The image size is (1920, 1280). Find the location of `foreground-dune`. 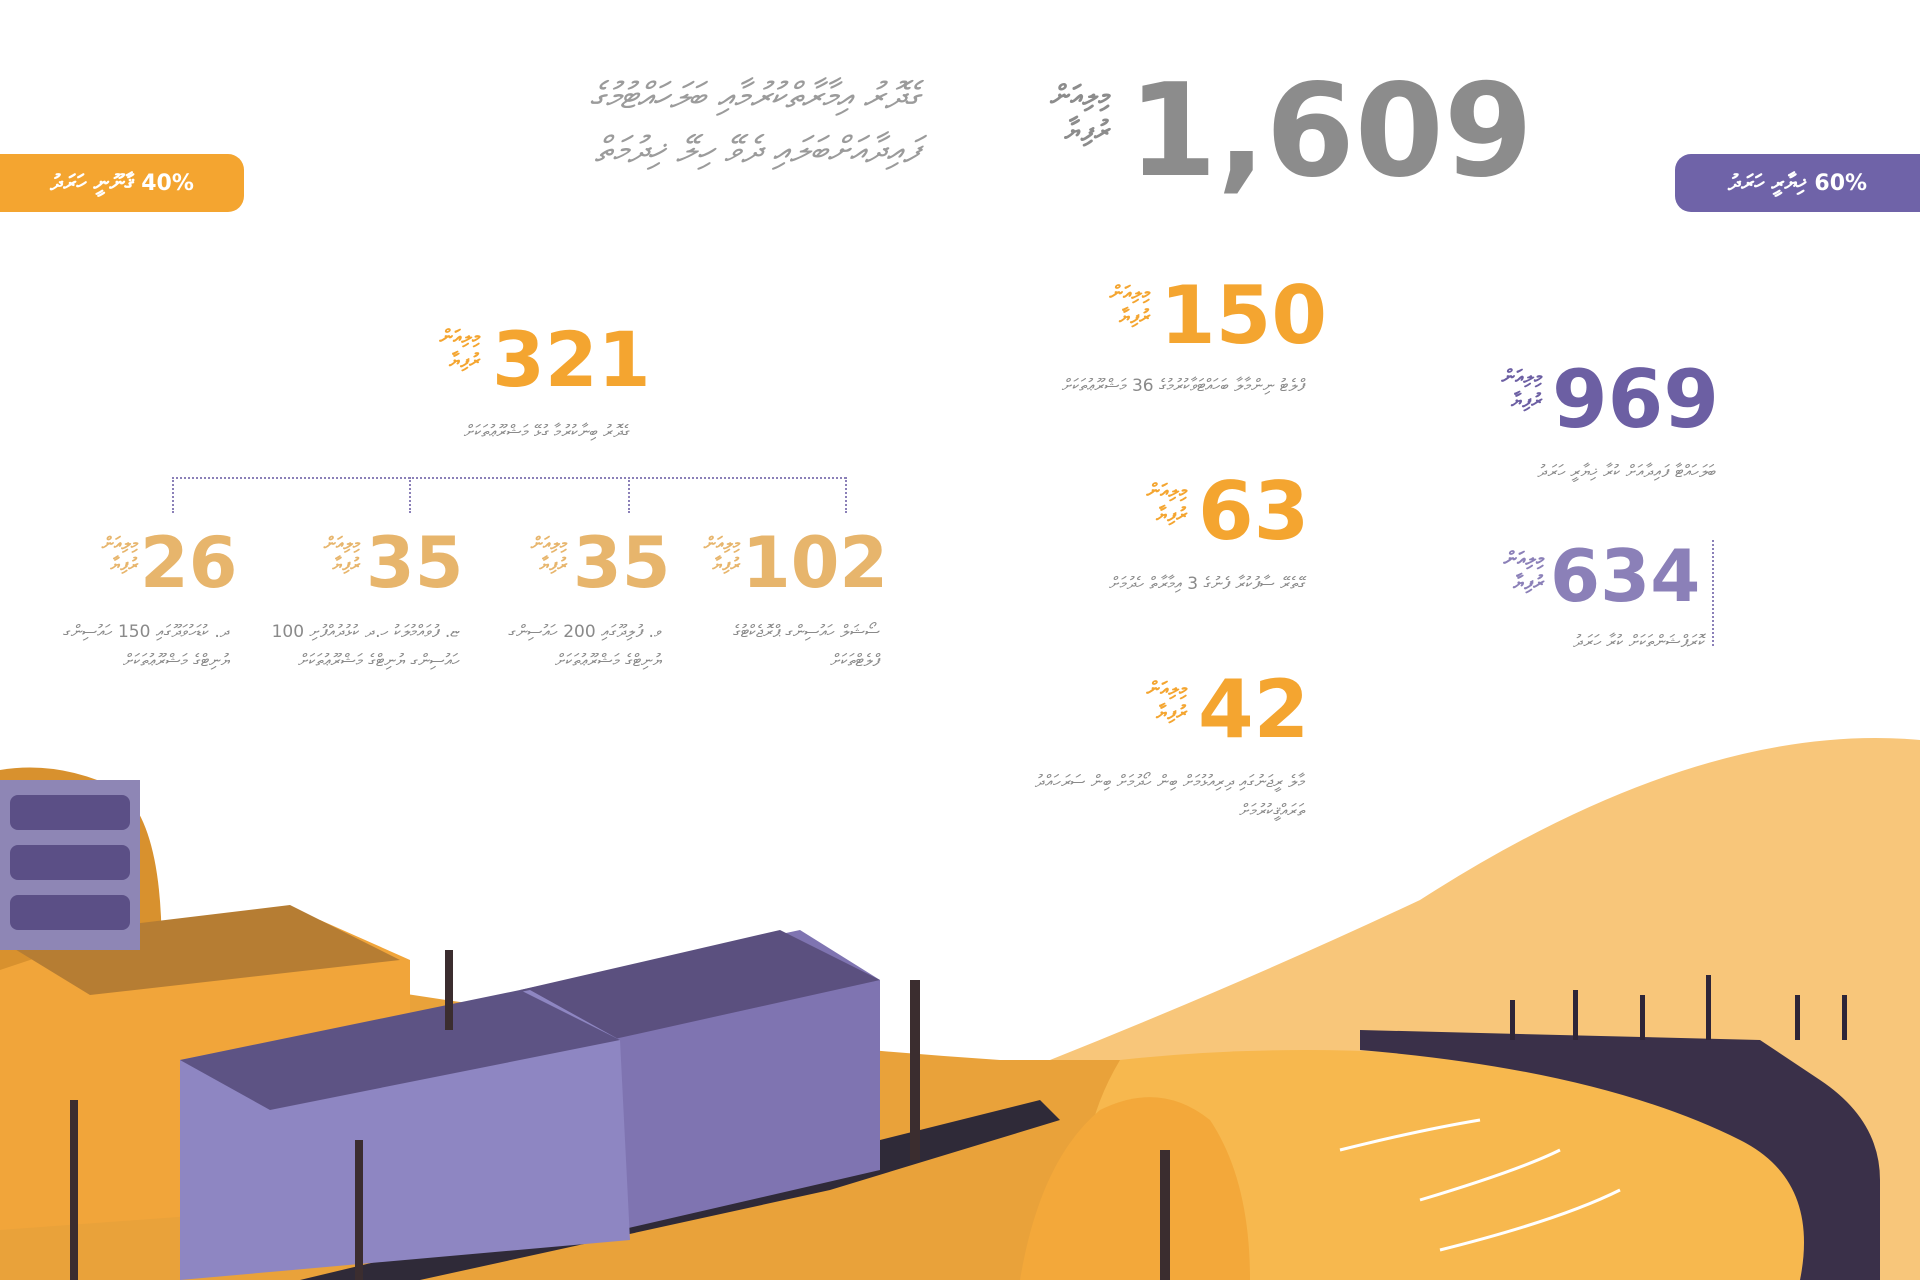

foreground-dune is located at coordinates (1135, 1188).